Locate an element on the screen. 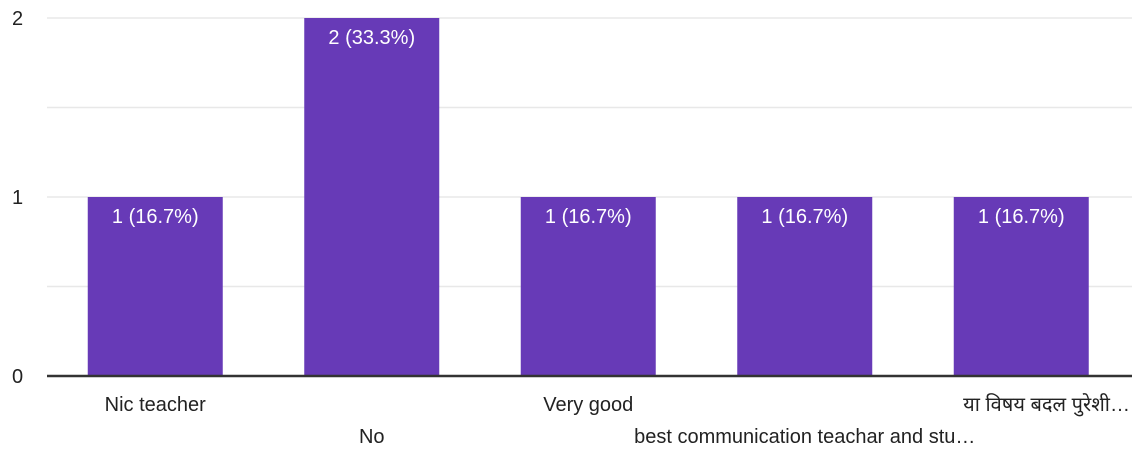  x-tick-label: Nic teacher is located at coordinates (155, 405).